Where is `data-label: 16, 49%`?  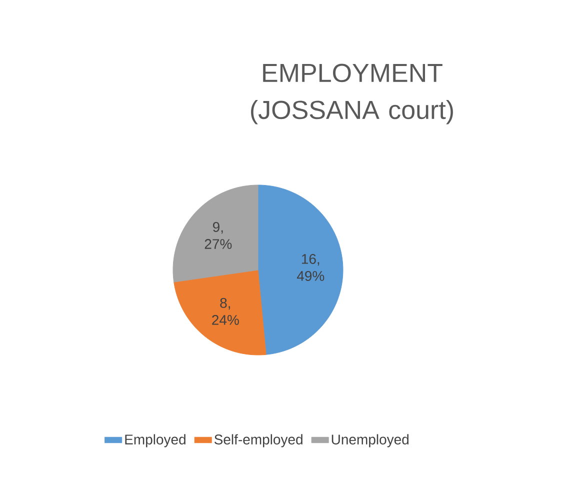 data-label: 16, 49% is located at coordinates (310, 267).